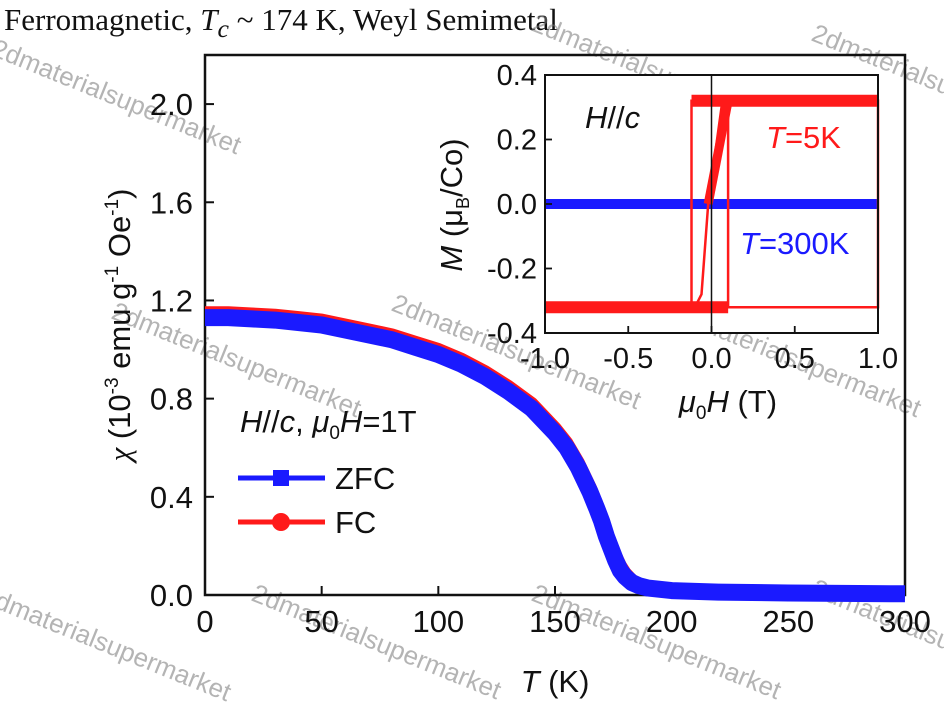 Image resolution: width=944 pixels, height=702 pixels. I want to click on inset-x-tick-label: -1.0, so click(545, 359).